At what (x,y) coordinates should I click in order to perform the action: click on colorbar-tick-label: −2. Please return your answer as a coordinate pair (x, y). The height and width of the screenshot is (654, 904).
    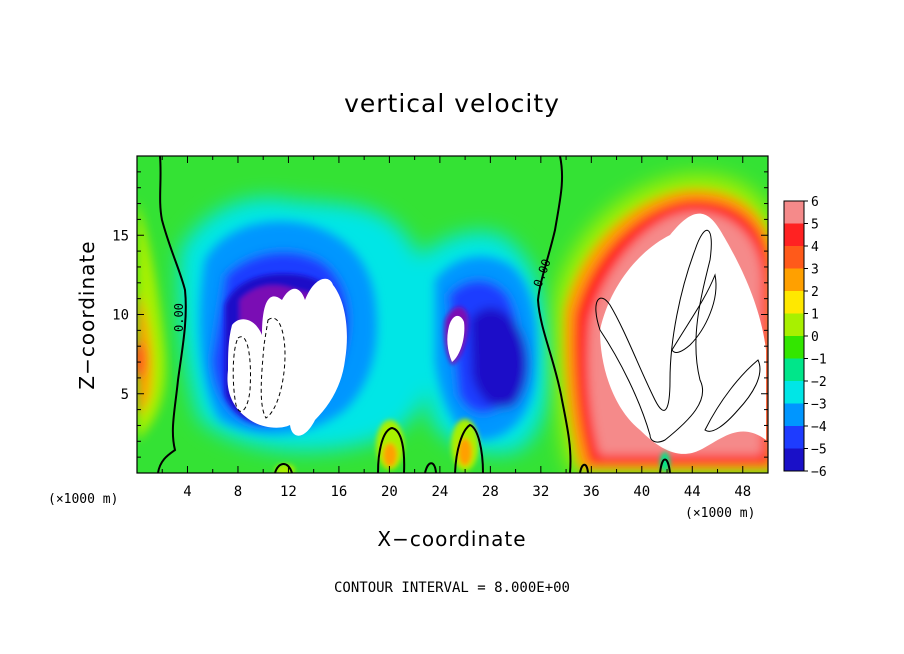
    Looking at the image, I should click on (819, 382).